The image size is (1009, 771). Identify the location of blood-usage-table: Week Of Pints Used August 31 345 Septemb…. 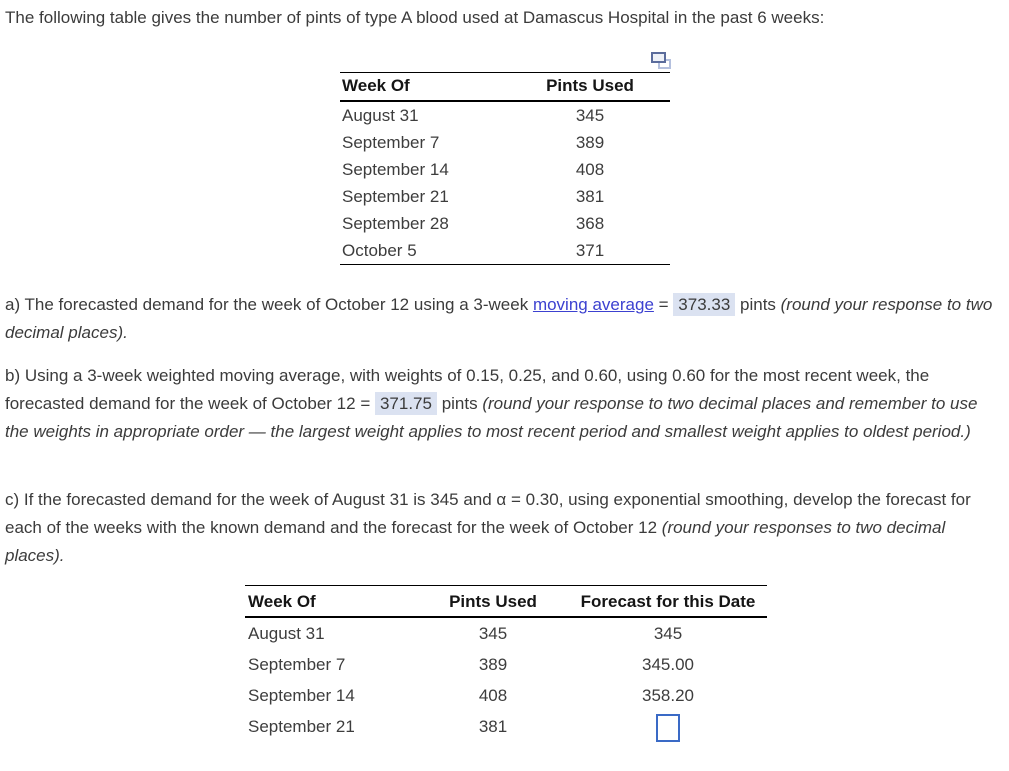
(505, 168).